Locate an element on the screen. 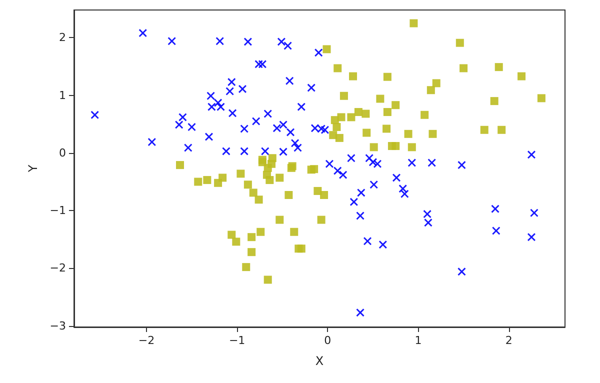  x-tick-label: −2 is located at coordinates (146, 340).